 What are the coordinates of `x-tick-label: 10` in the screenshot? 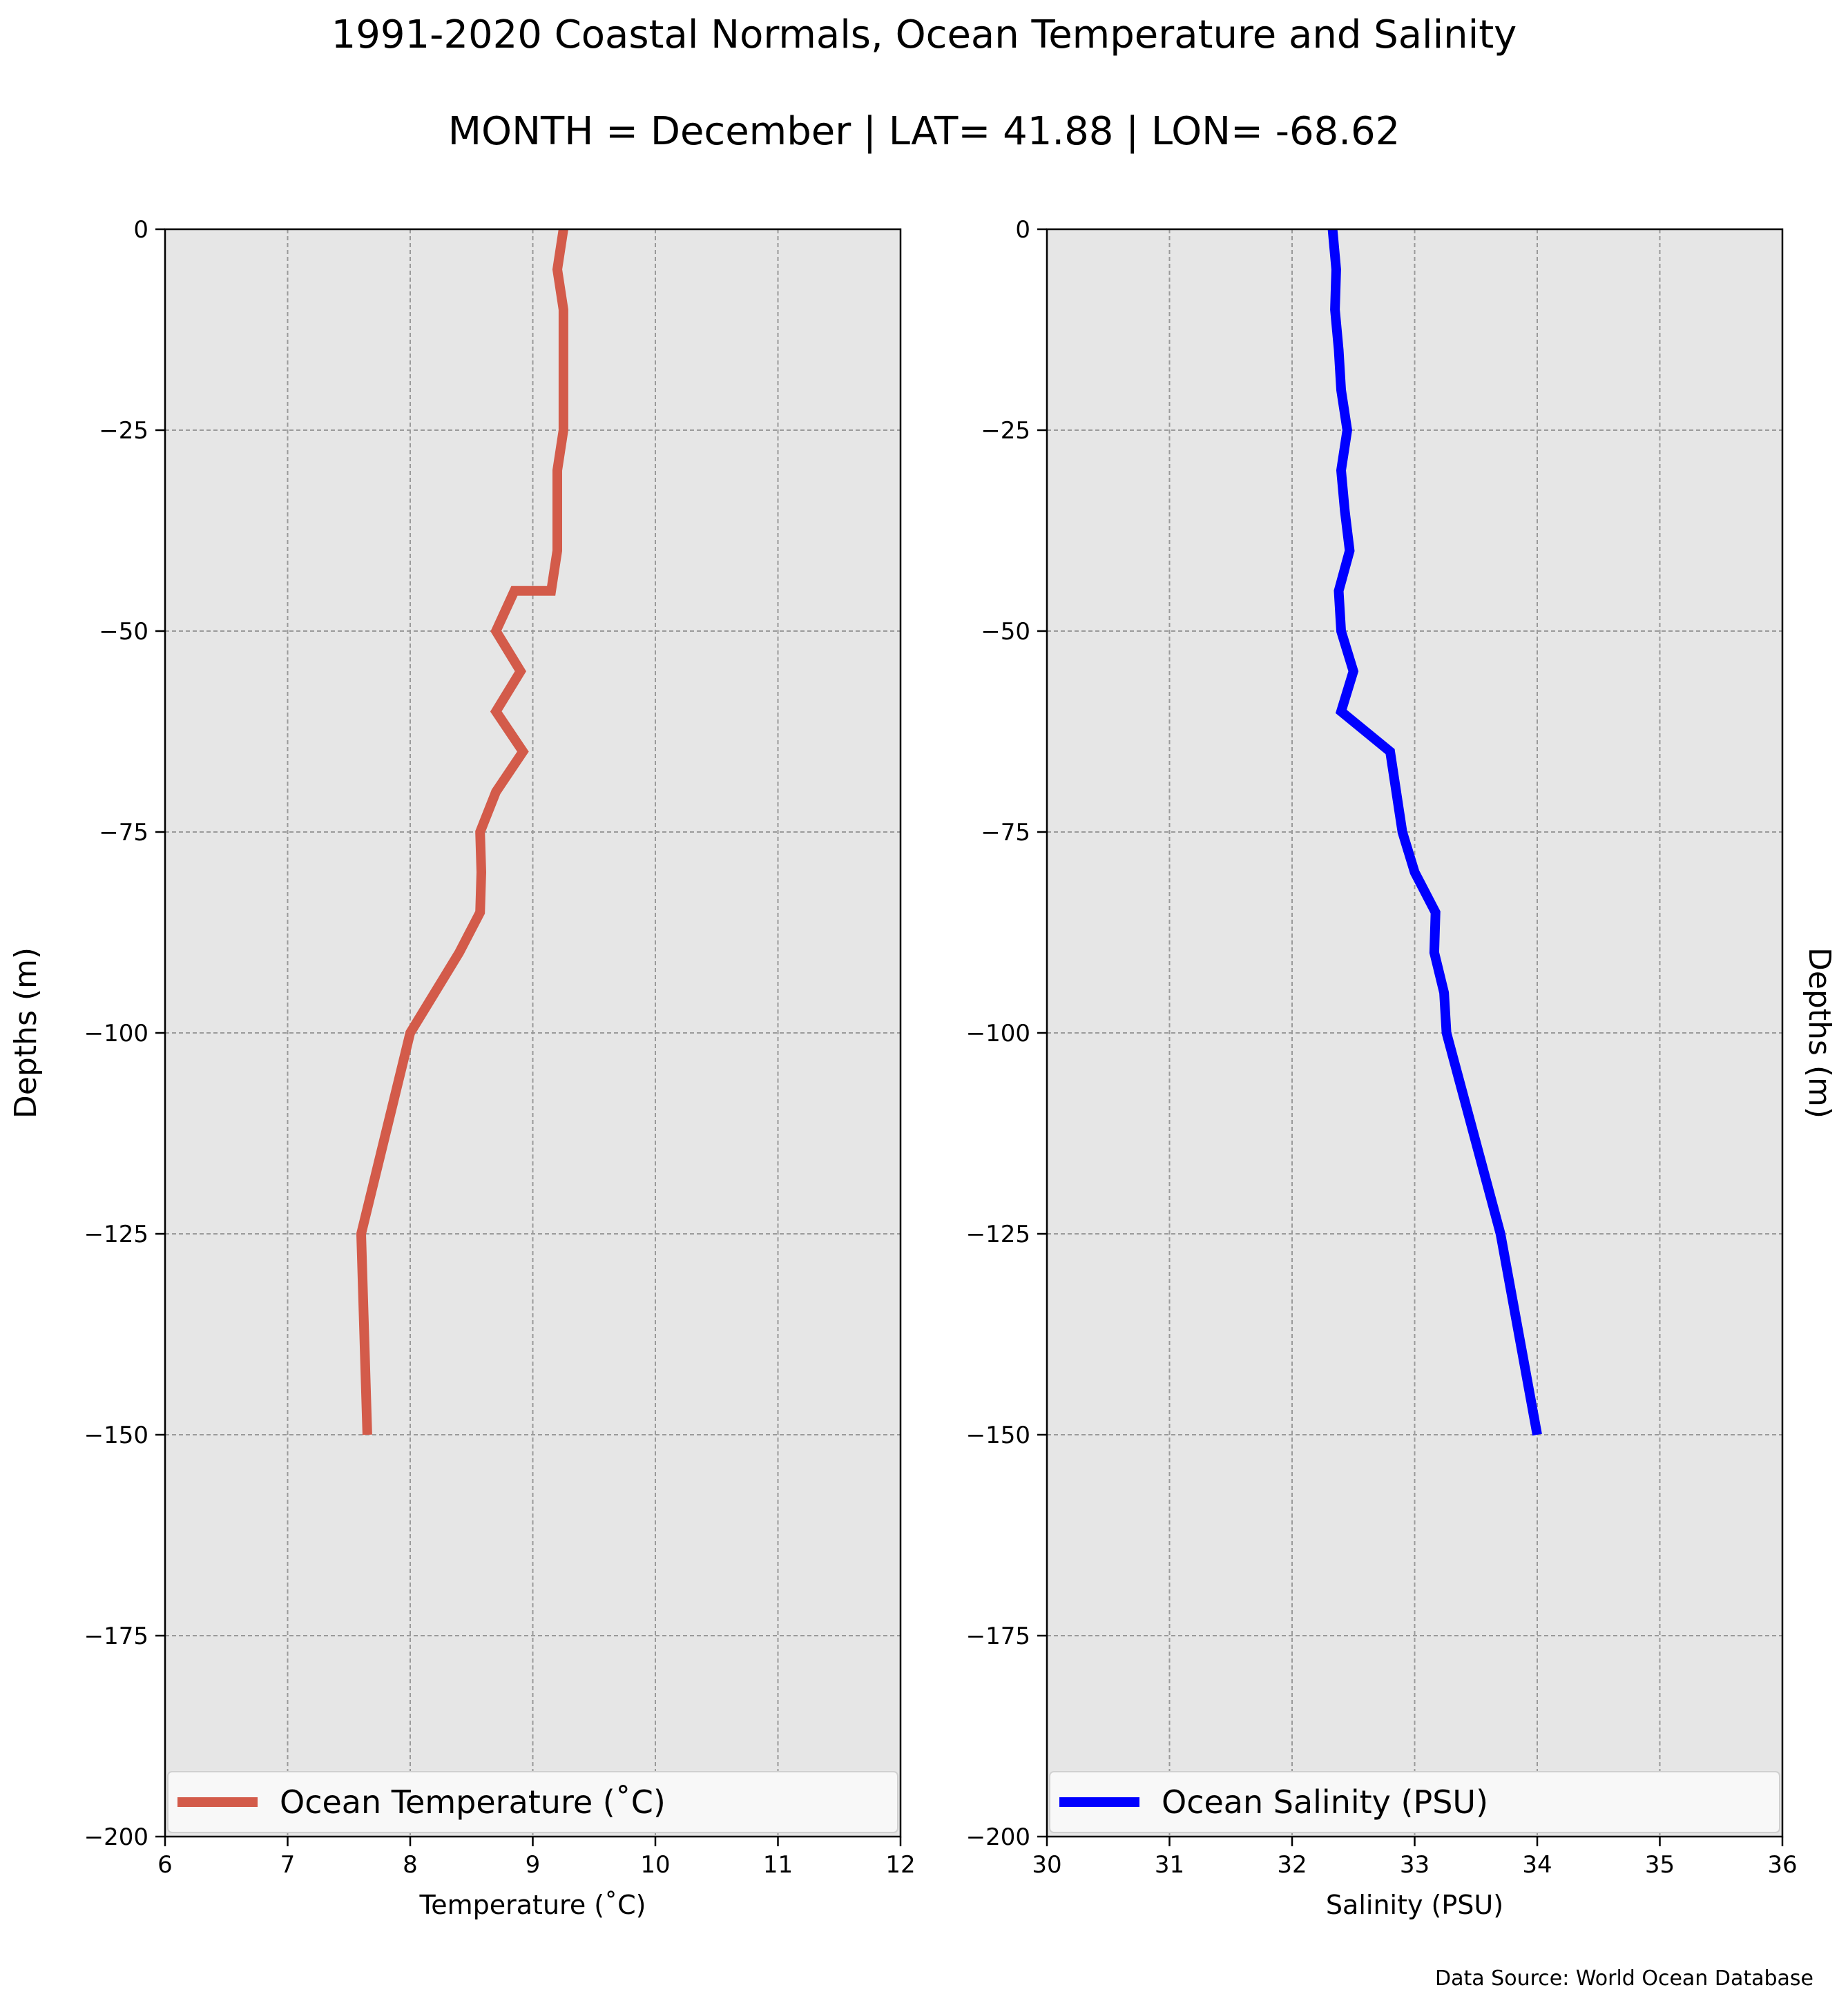 It's located at (655, 1865).